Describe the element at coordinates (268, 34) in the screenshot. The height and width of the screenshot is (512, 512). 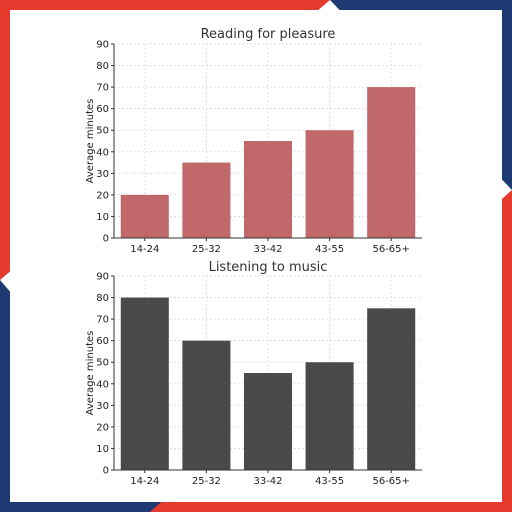
I see `chart-1-title: Reading for pleasure` at that location.